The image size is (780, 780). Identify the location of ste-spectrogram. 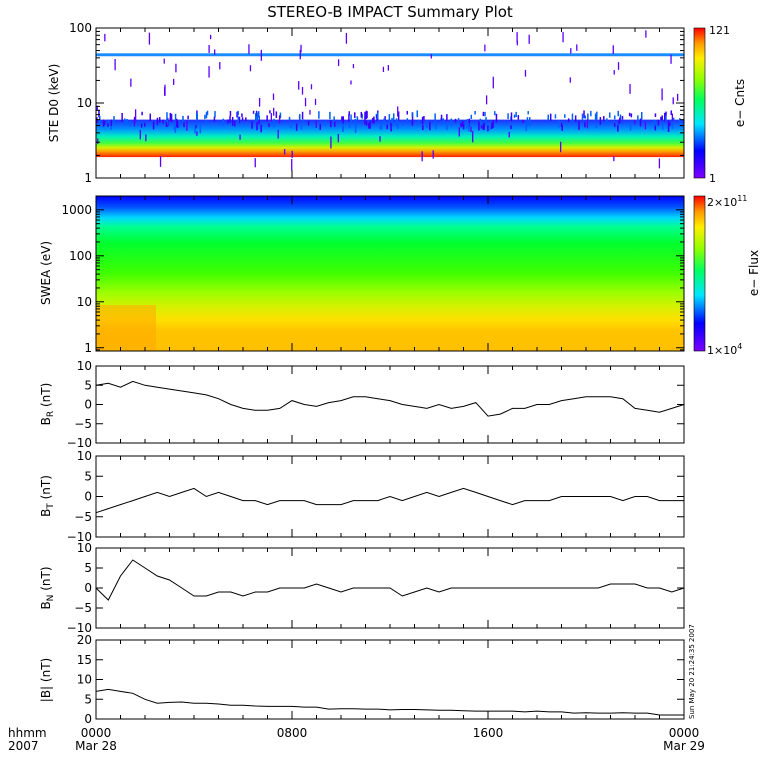
(390, 100).